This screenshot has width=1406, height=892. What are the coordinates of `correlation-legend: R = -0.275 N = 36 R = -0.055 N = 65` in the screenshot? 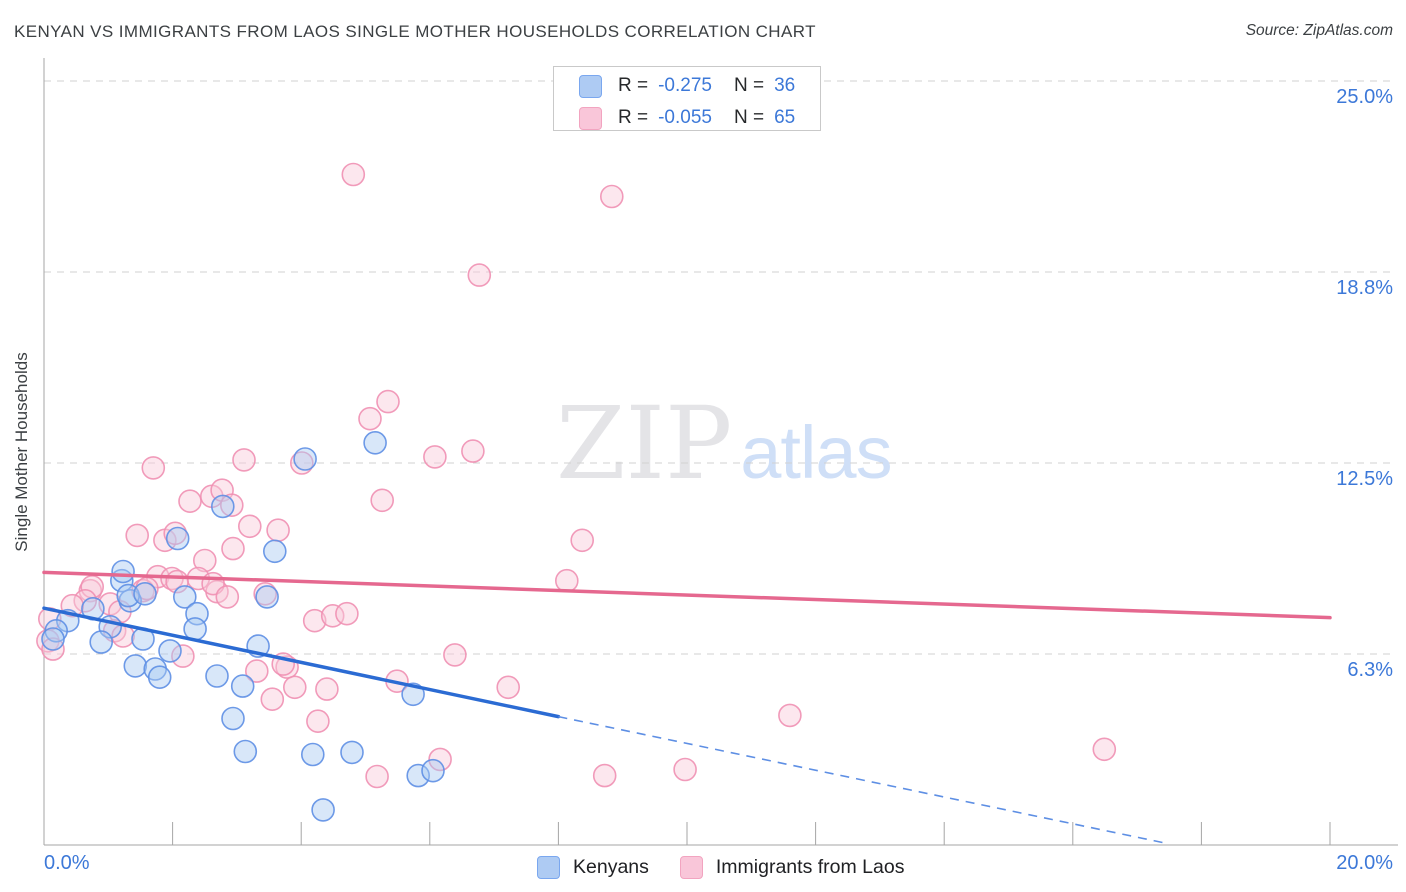 It's located at (687, 98).